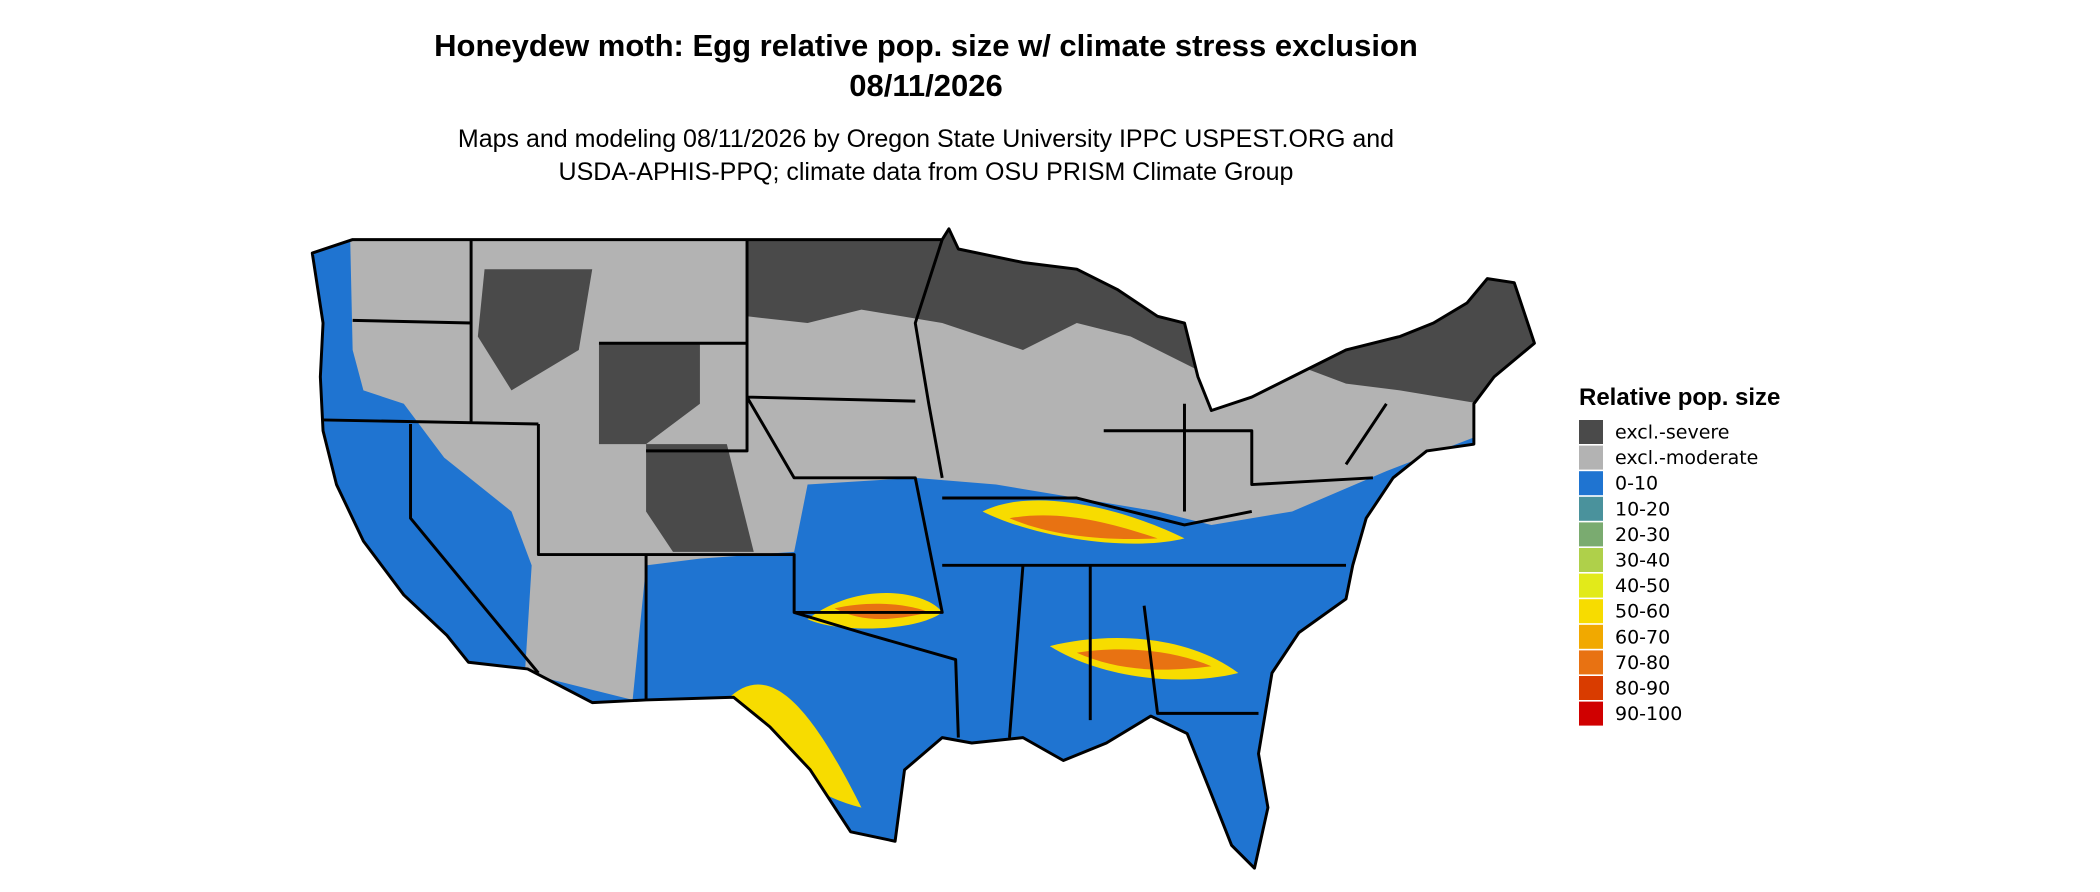  I want to click on legend-label: 0-10, so click(1636, 484).